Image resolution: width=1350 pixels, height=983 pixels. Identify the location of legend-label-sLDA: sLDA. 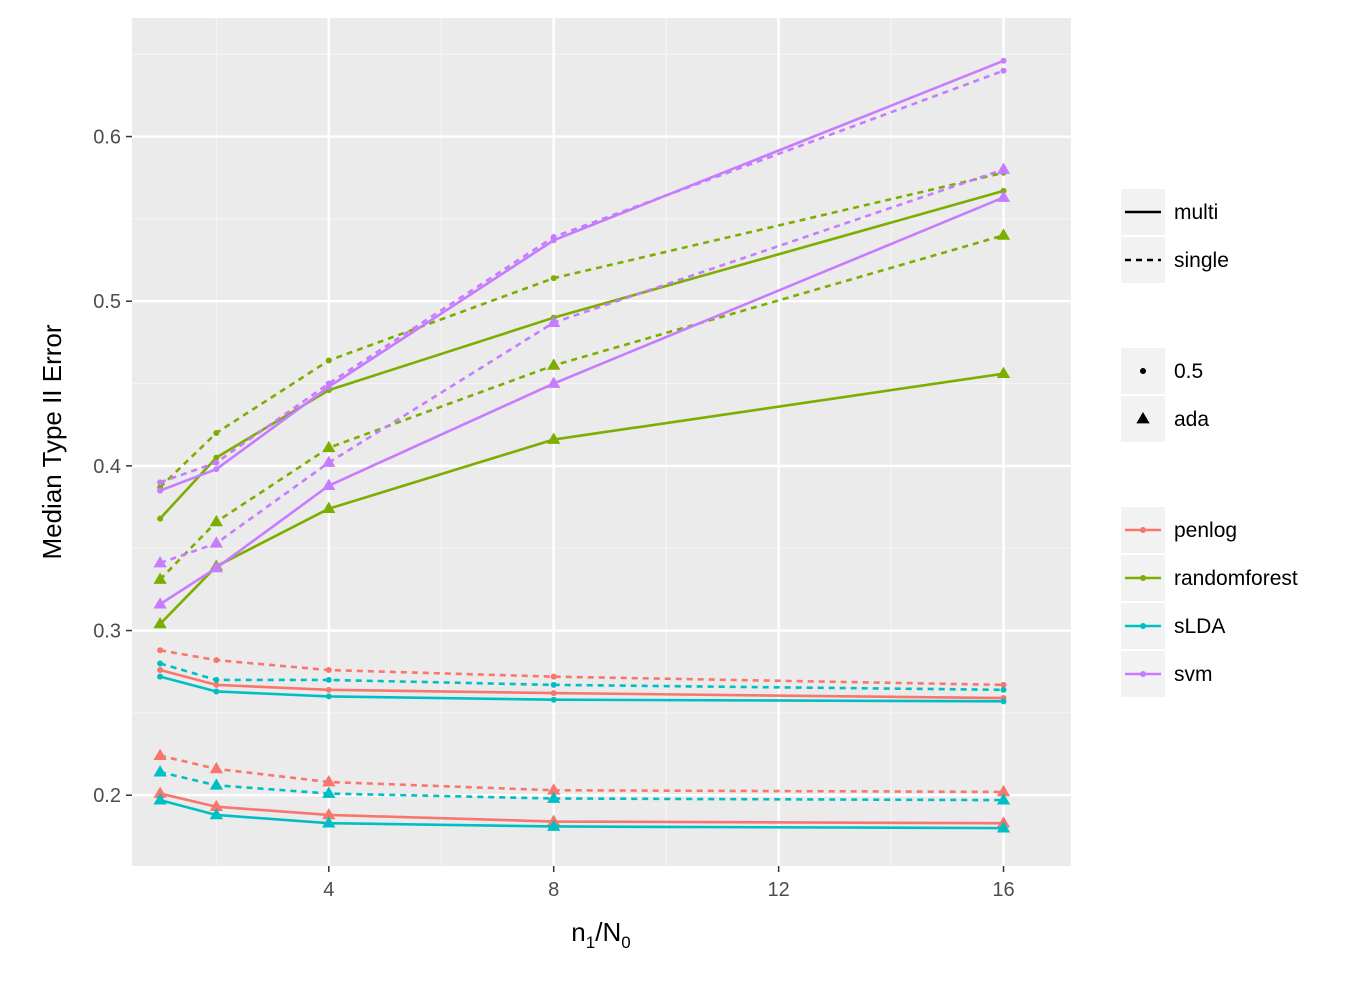
(1199, 626).